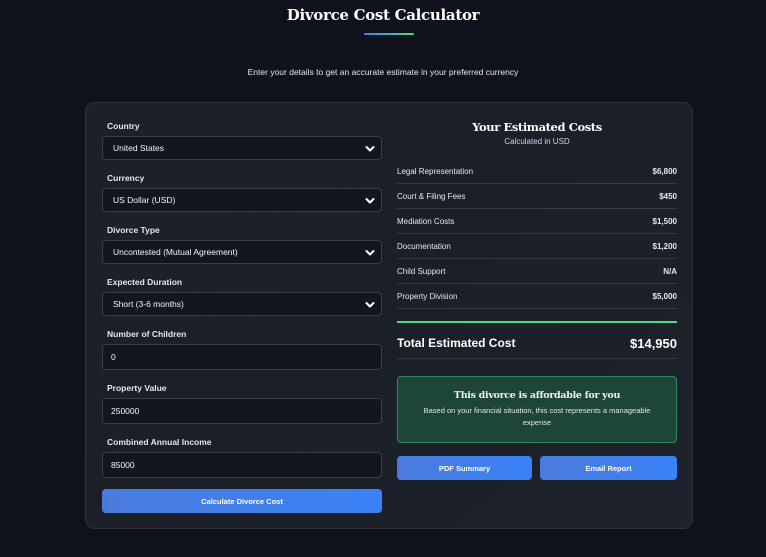 The image size is (766, 557). I want to click on duration-select: Short (3-6 months), so click(242, 304).